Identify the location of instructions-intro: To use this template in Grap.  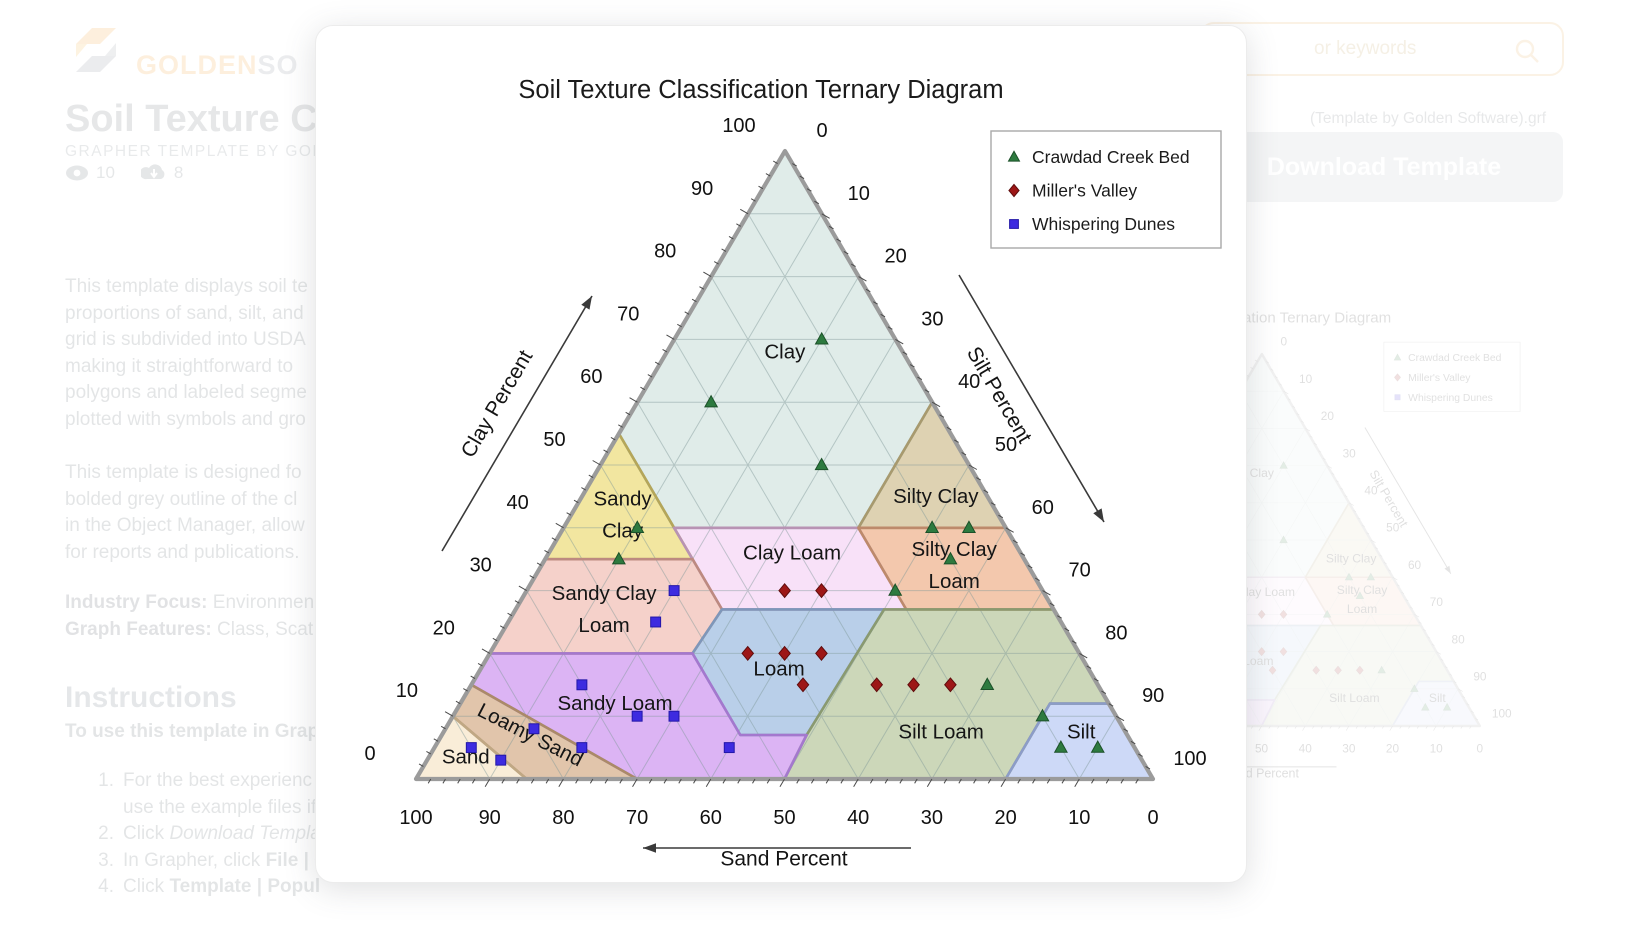
(192, 731).